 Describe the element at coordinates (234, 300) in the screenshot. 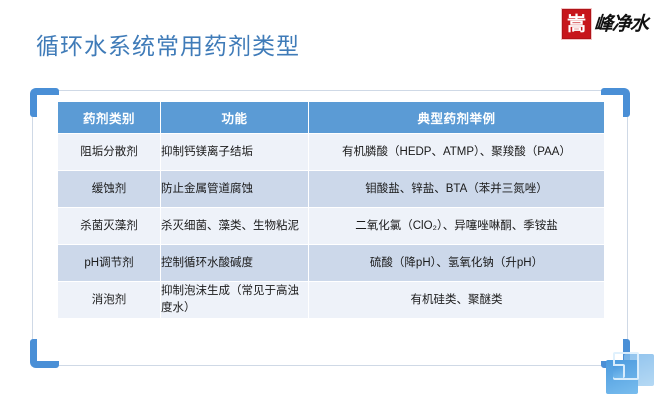

I see `cell-function: 抑制泡沫生成（常见于高浊度水）` at that location.